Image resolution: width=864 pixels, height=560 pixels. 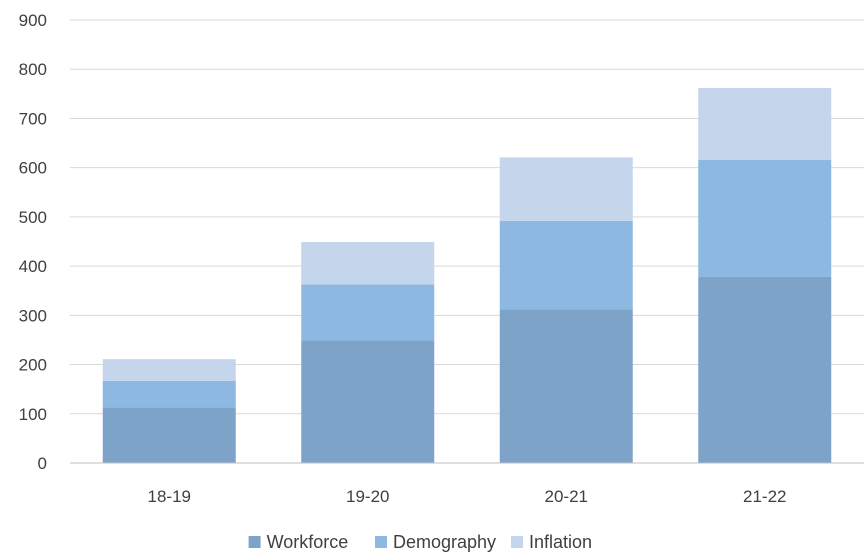 What do you see at coordinates (308, 542) in the screenshot?
I see `legend-label-workforce: Workforce` at bounding box center [308, 542].